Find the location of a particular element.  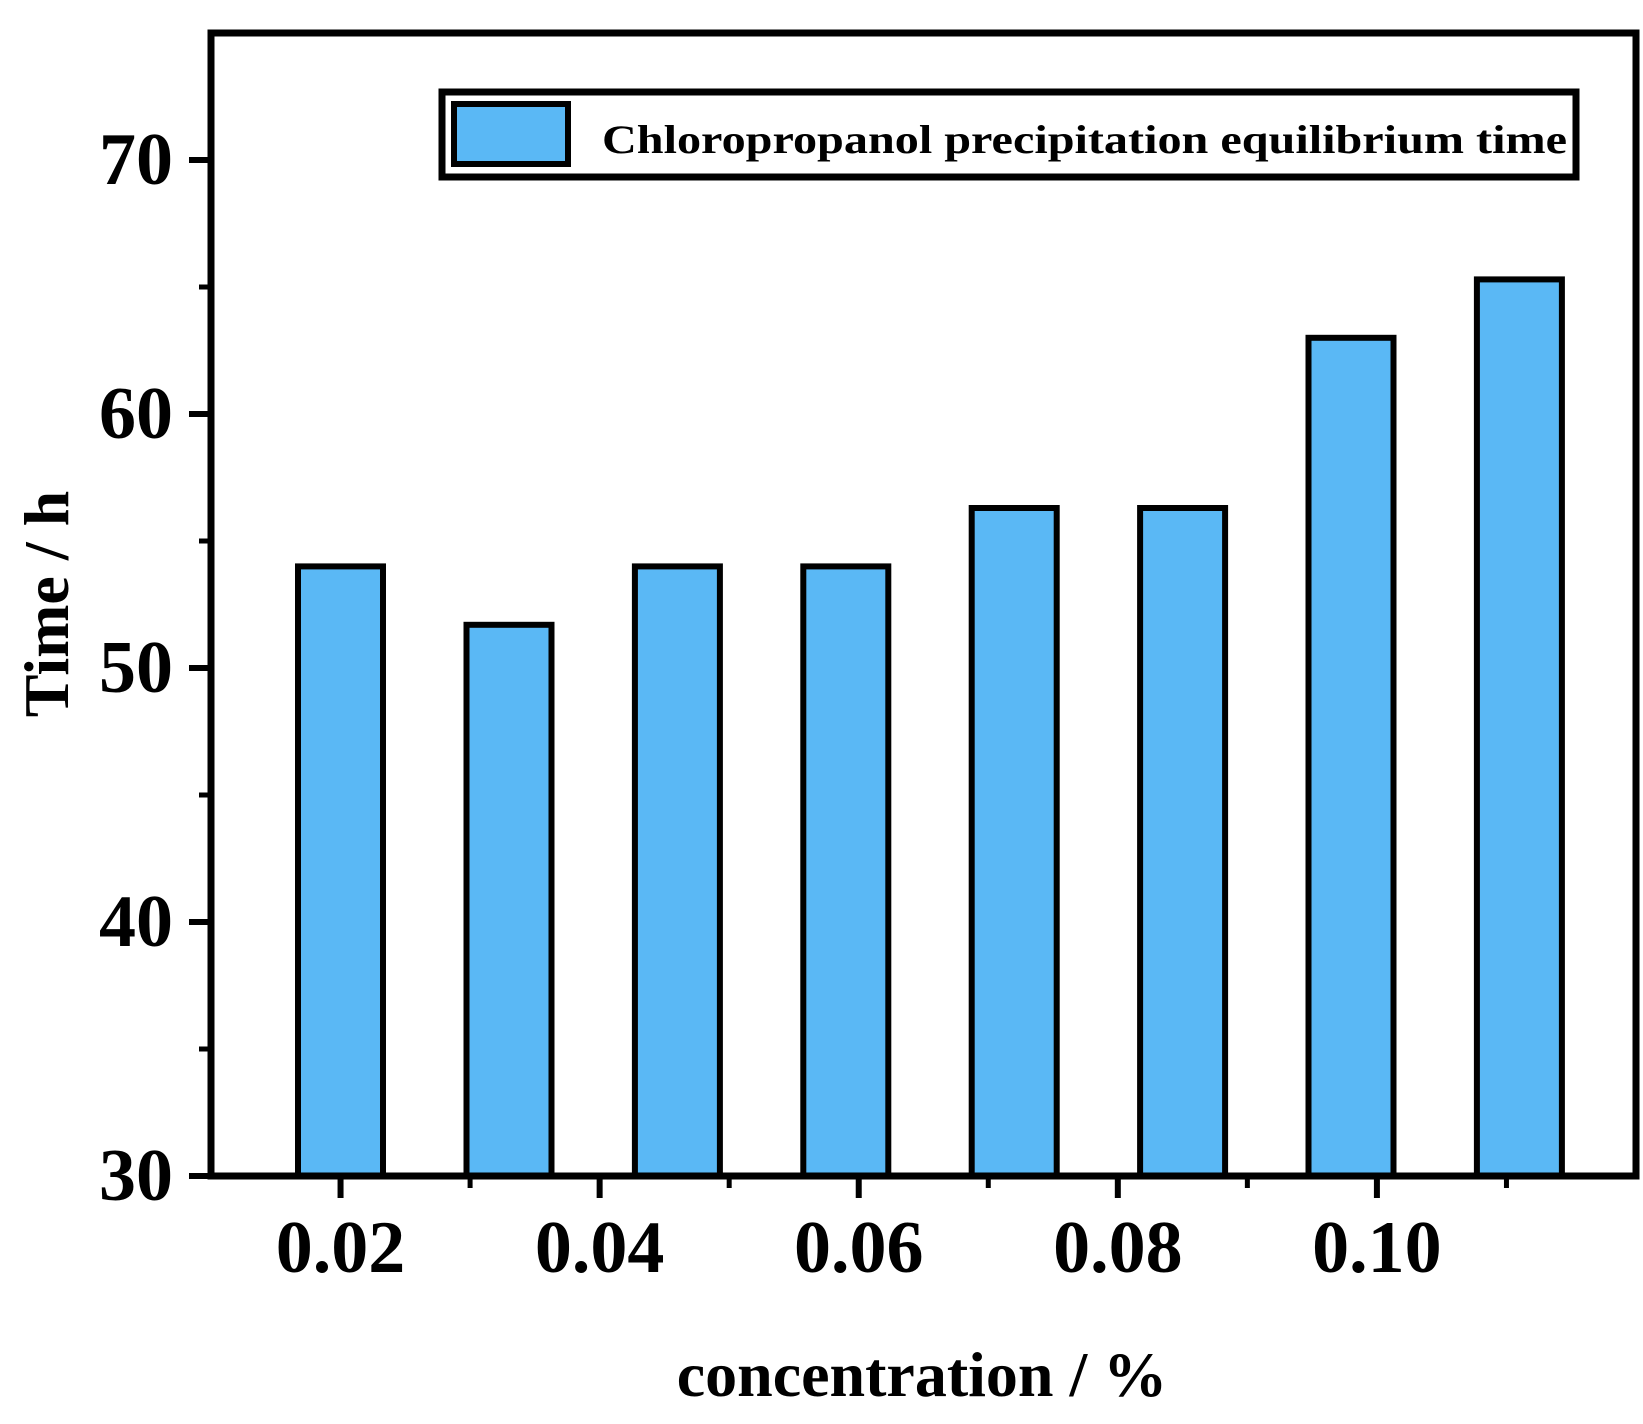

x-tick-label-4: 0.10 is located at coordinates (1377, 1248).